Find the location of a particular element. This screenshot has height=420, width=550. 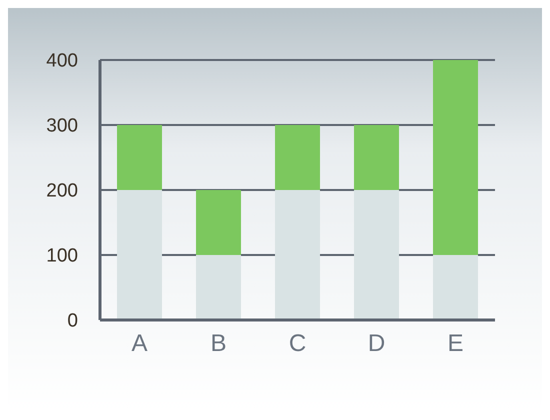

x-tick-label: E is located at coordinates (455, 344).